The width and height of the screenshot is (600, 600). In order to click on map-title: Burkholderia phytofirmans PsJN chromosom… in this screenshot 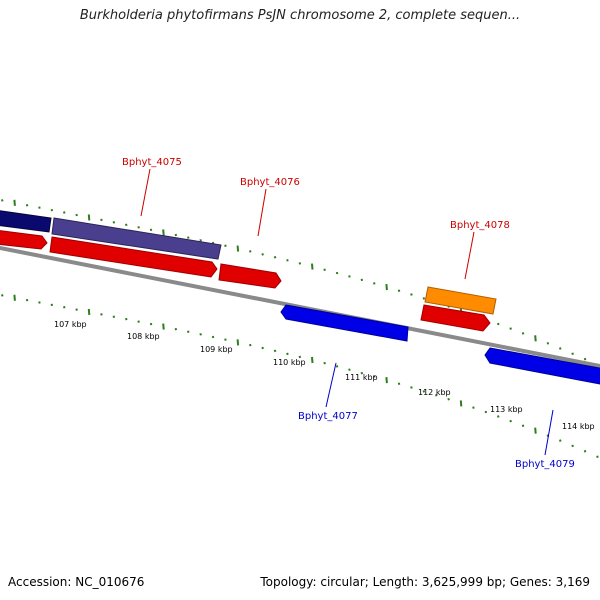, I will do `click(300, 15)`.